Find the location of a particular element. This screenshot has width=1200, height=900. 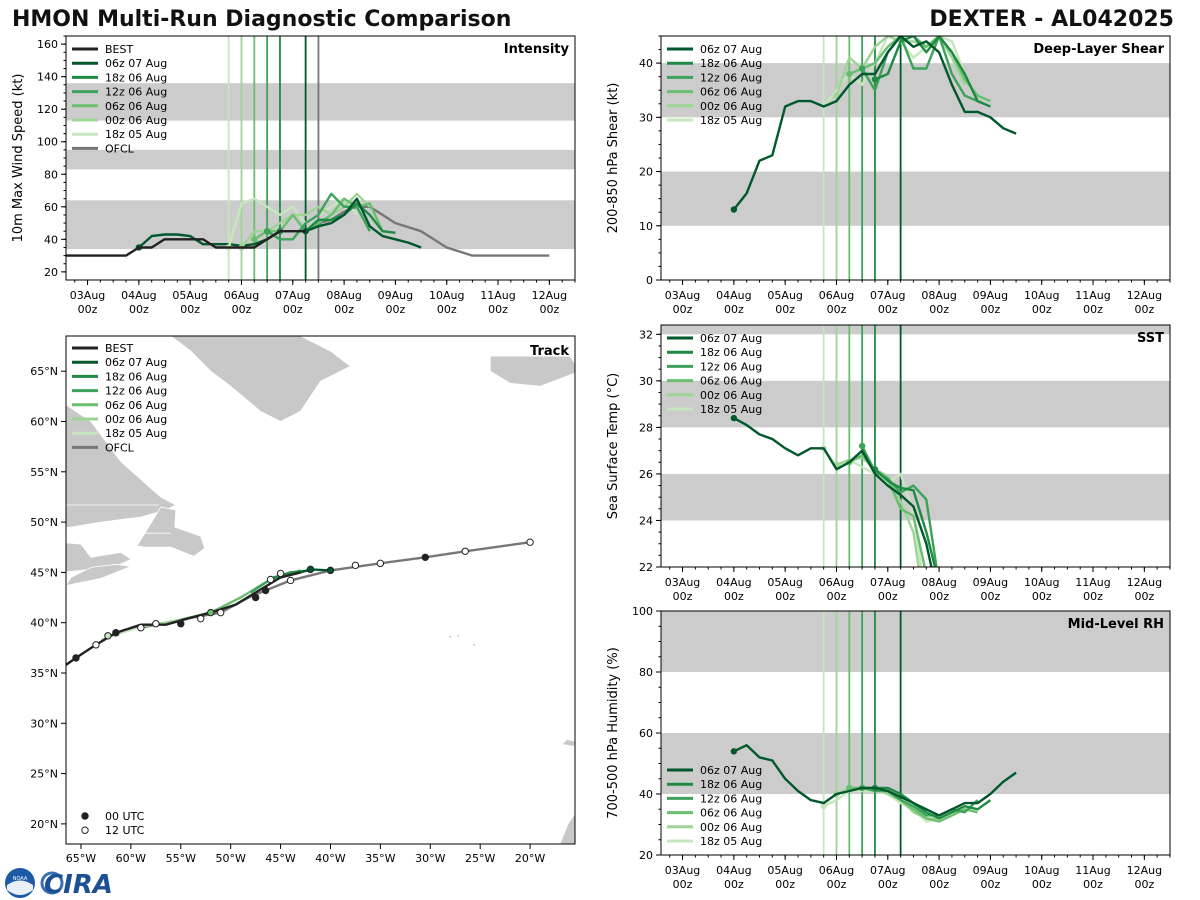

track-xtick-label: 45°W is located at coordinates (280, 858).